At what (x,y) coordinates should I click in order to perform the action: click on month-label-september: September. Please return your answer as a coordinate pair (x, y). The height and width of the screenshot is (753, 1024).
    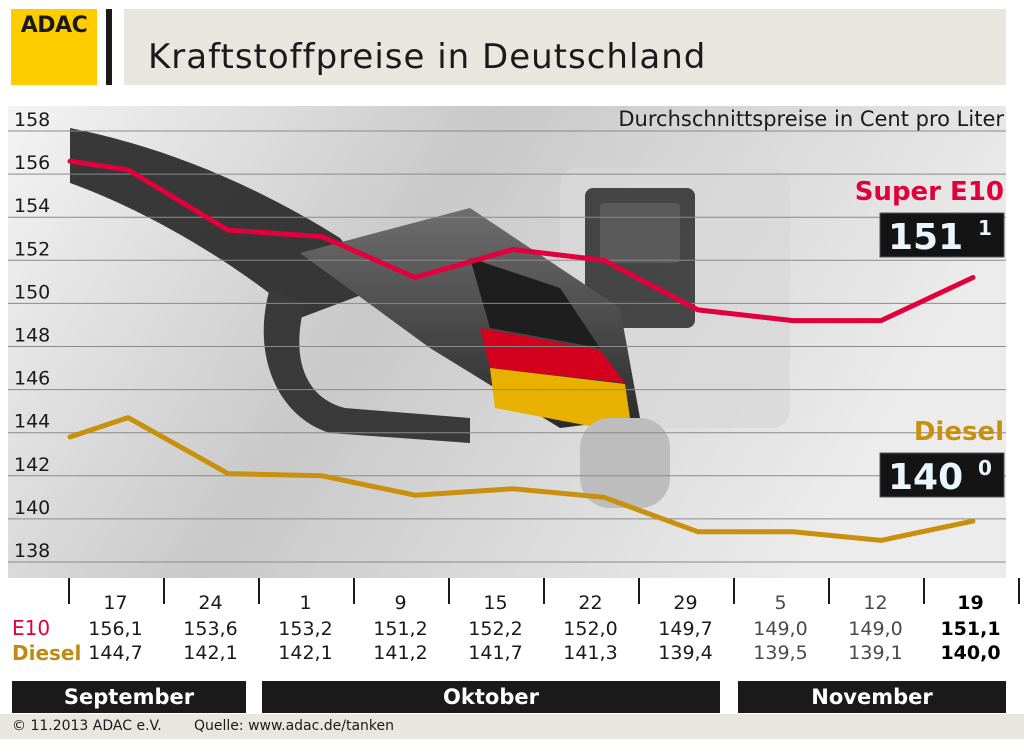
    Looking at the image, I should click on (129, 697).